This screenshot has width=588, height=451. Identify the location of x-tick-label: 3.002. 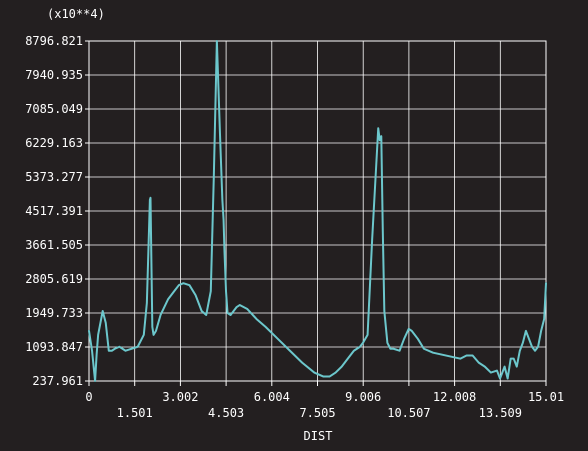
(180, 397).